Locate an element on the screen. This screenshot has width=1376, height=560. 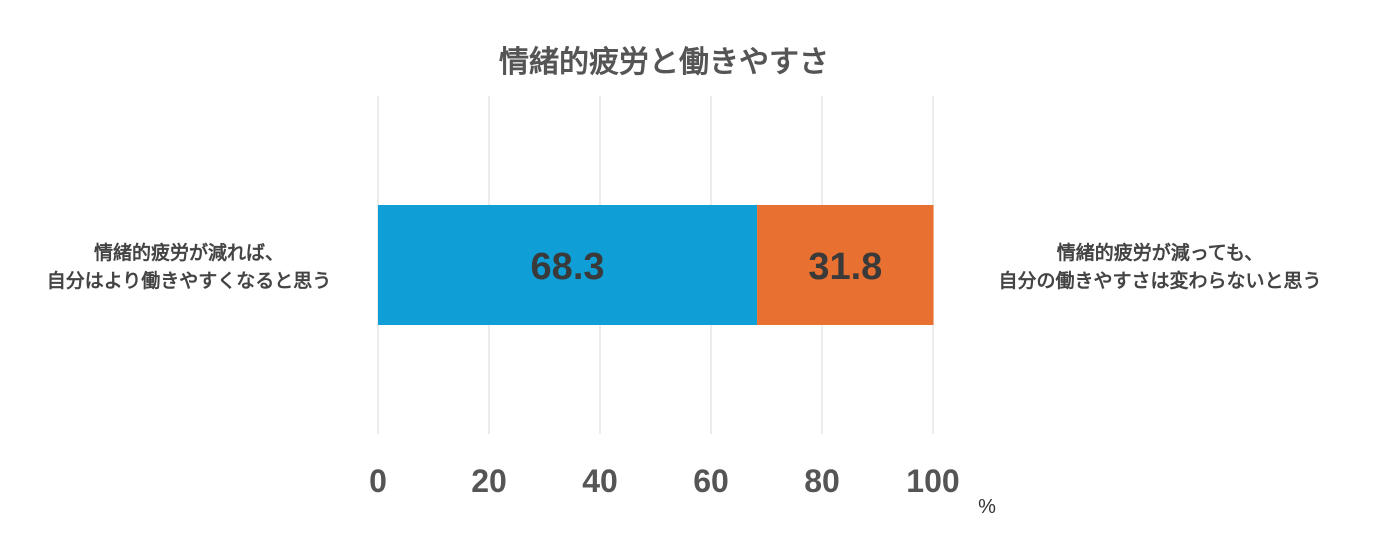
x-axis-ticks: 0 20 40 60 80 100 is located at coordinates (664, 481).